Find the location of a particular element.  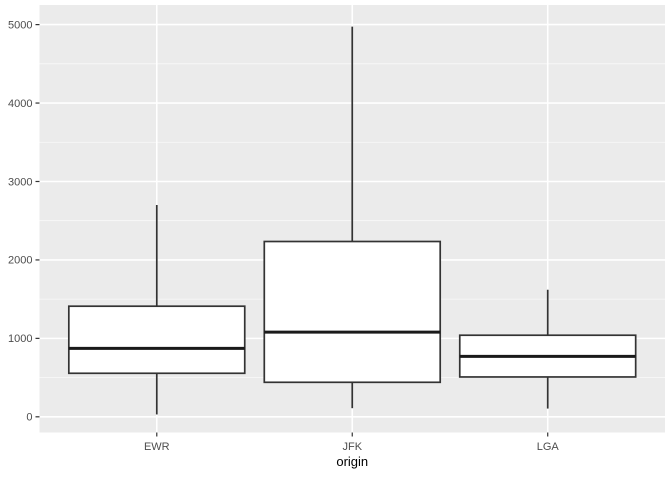

boxplot-LGA is located at coordinates (547, 349).